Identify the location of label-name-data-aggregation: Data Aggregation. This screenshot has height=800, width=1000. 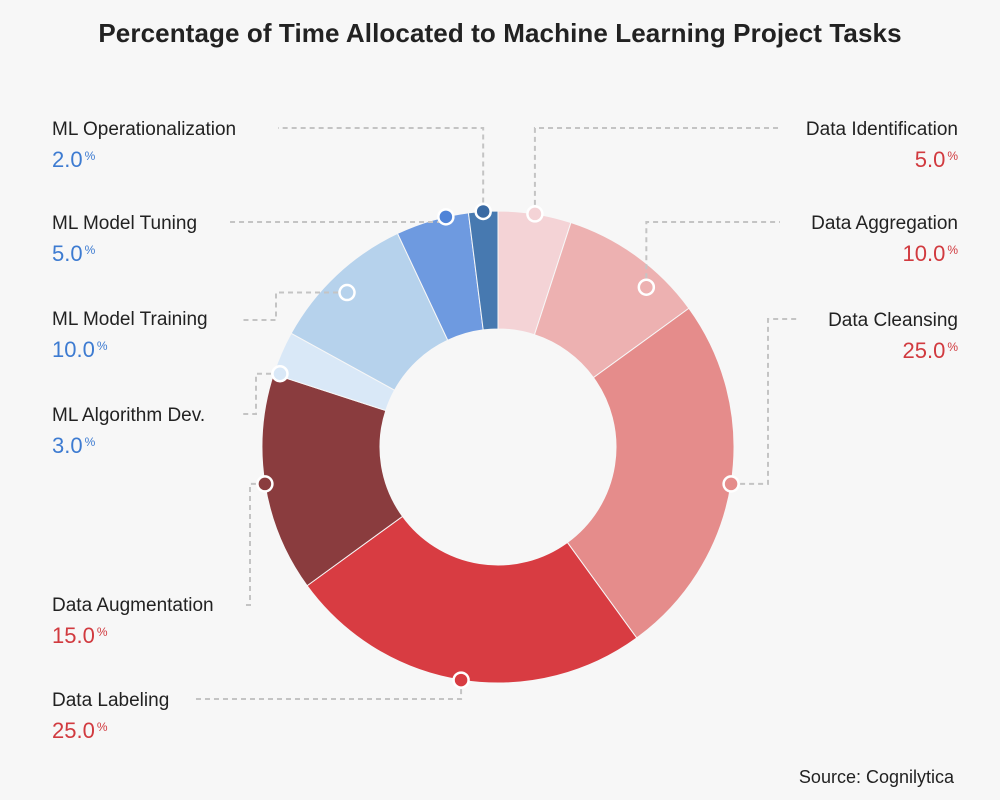
(884, 223).